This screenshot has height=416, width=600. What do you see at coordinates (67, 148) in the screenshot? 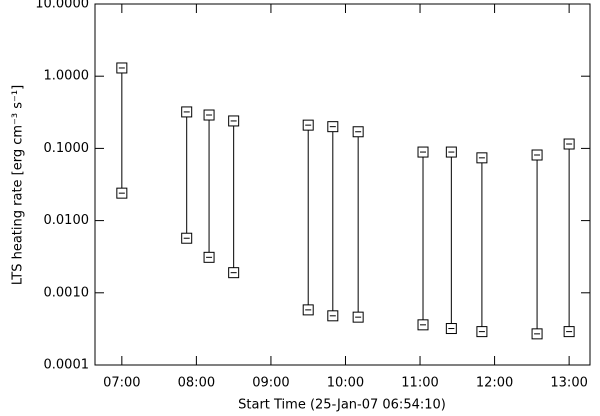
I see `y-tick-label: 0.1000` at bounding box center [67, 148].